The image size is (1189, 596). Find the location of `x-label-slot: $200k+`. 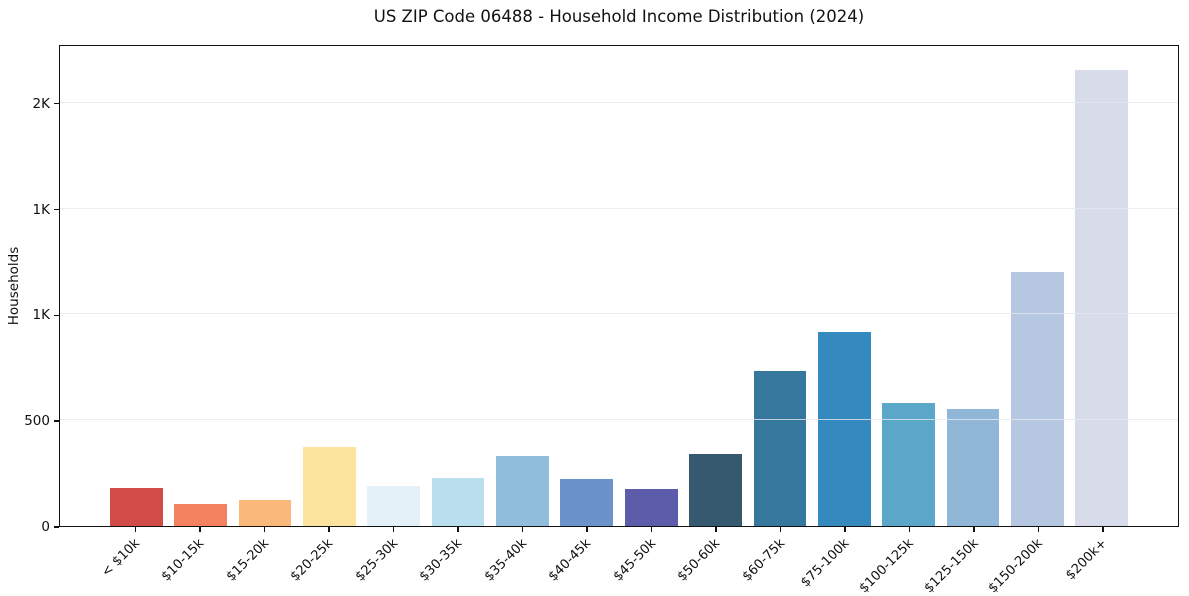

x-label-slot: $200k+ is located at coordinates (1099, 558).